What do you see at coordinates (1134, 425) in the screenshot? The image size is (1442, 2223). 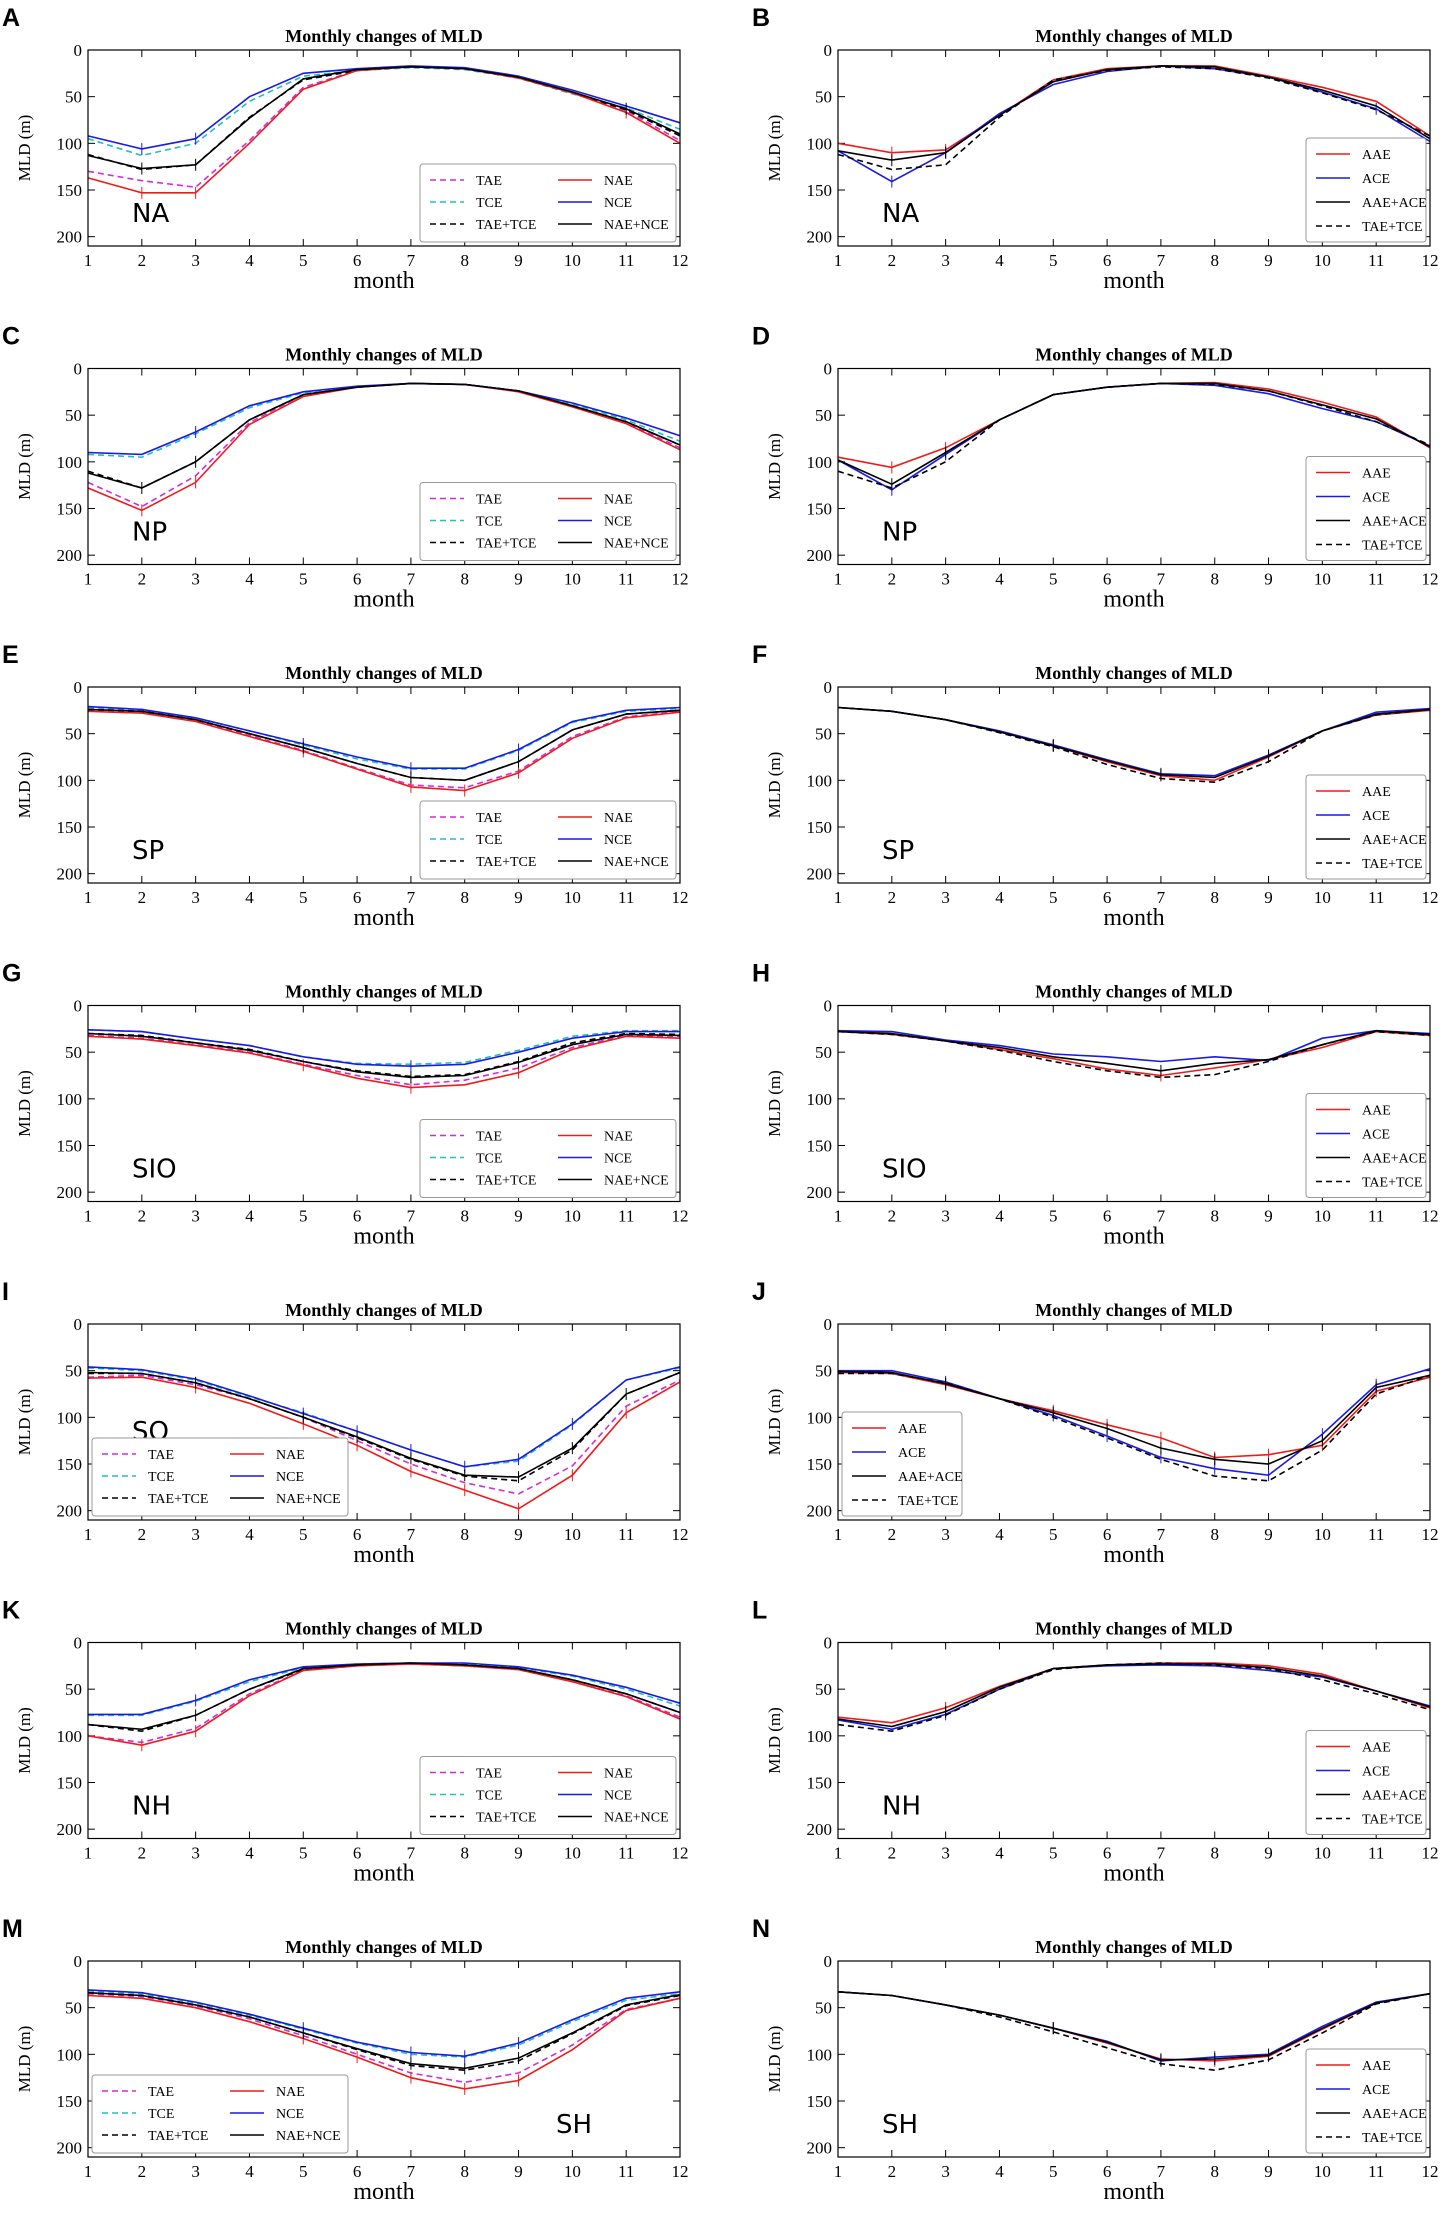 I see `series-line-aae` at bounding box center [1134, 425].